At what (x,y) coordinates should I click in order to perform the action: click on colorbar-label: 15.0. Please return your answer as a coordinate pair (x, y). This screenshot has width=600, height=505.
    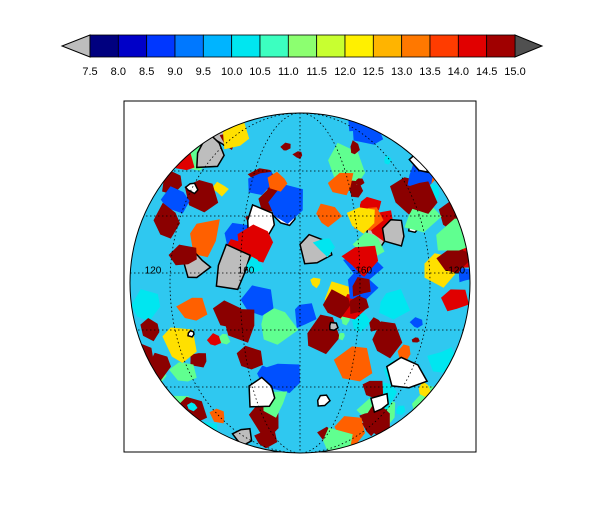
    Looking at the image, I should click on (514, 72).